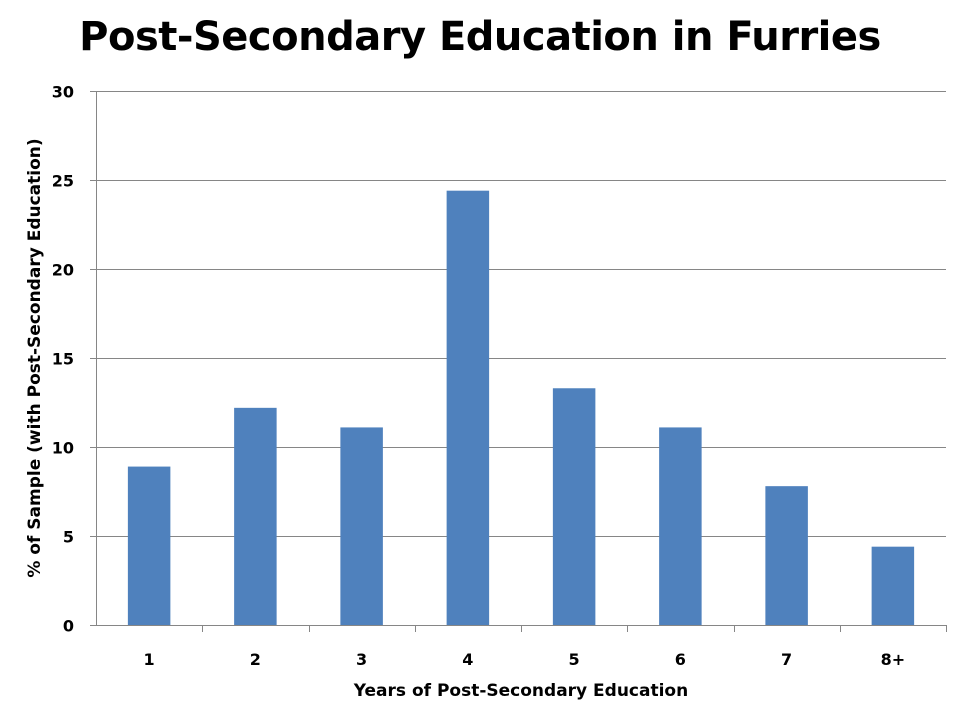 The width and height of the screenshot is (960, 720). What do you see at coordinates (68, 537) in the screenshot?
I see `y-tick-label: 5` at bounding box center [68, 537].